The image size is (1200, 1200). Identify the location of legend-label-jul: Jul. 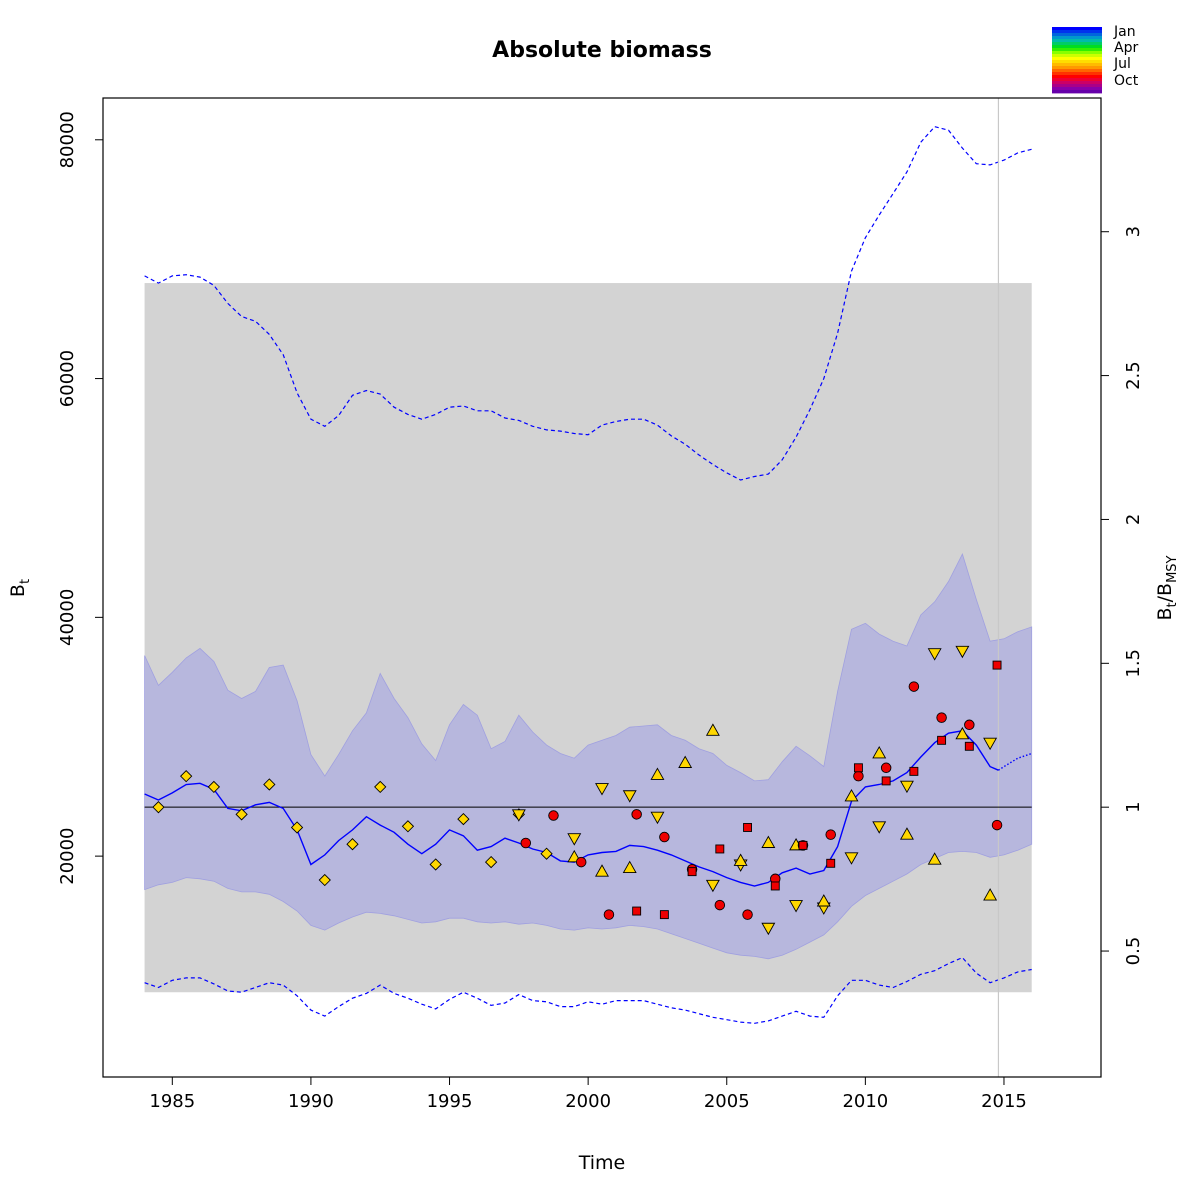
(1122, 64).